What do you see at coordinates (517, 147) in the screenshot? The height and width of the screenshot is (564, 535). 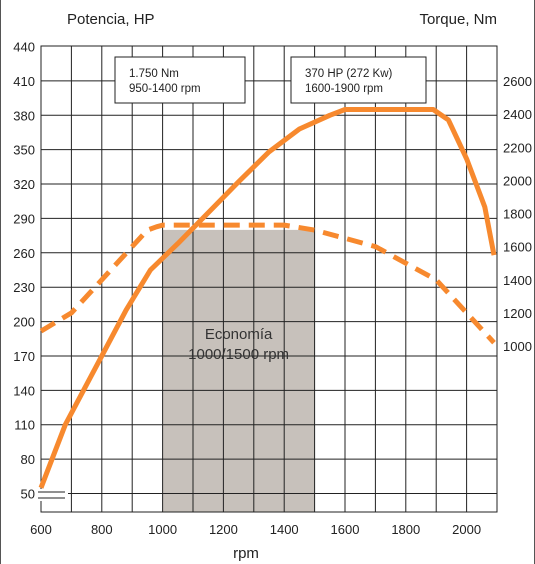 I see `y-right-tick-label: 2200` at bounding box center [517, 147].